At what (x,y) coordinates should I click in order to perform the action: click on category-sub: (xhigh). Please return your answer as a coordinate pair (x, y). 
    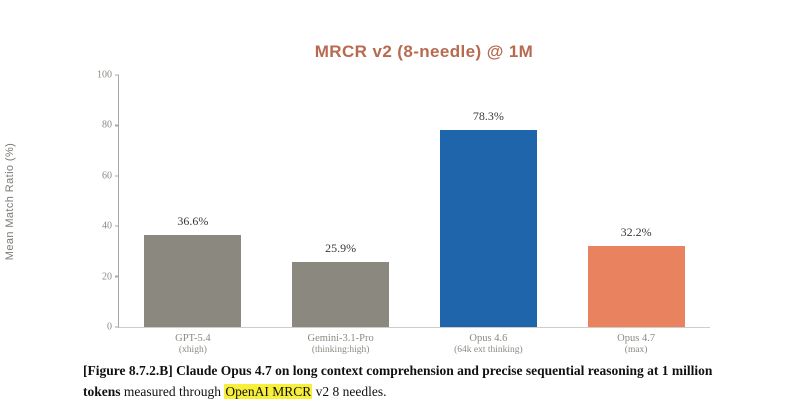
    Looking at the image, I should click on (192, 350).